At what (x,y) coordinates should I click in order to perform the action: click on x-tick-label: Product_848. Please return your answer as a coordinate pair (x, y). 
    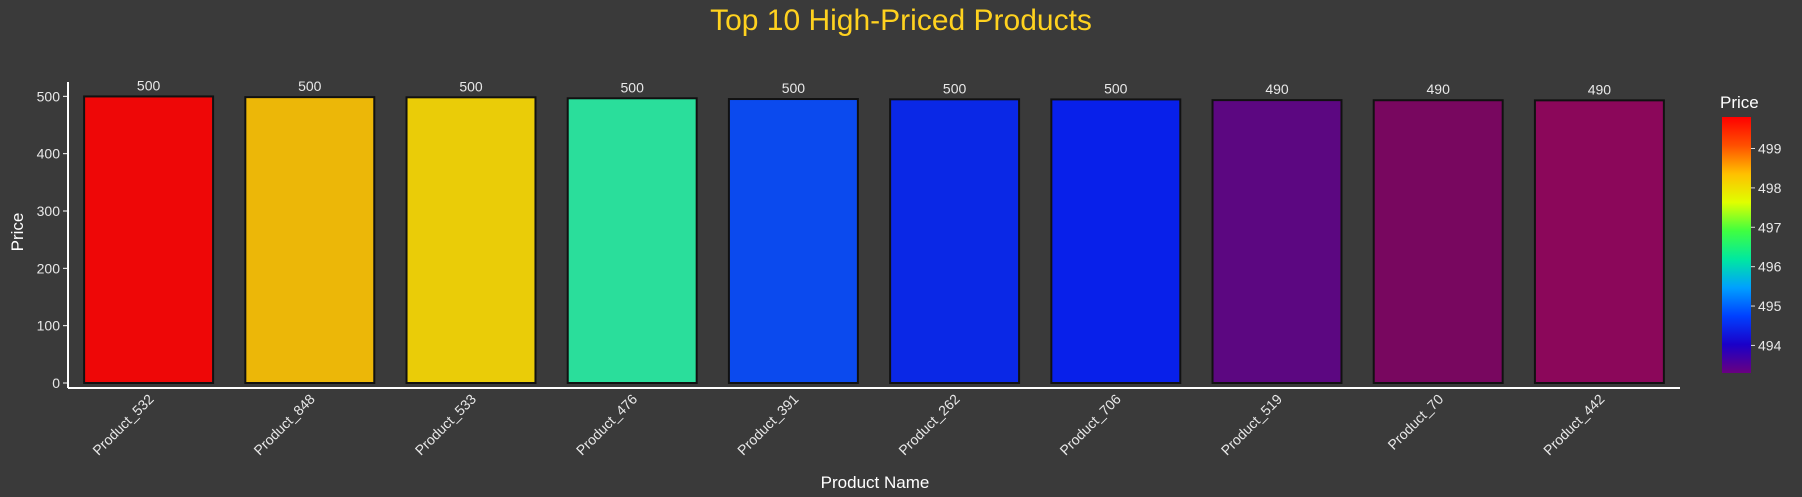
    Looking at the image, I should click on (284, 425).